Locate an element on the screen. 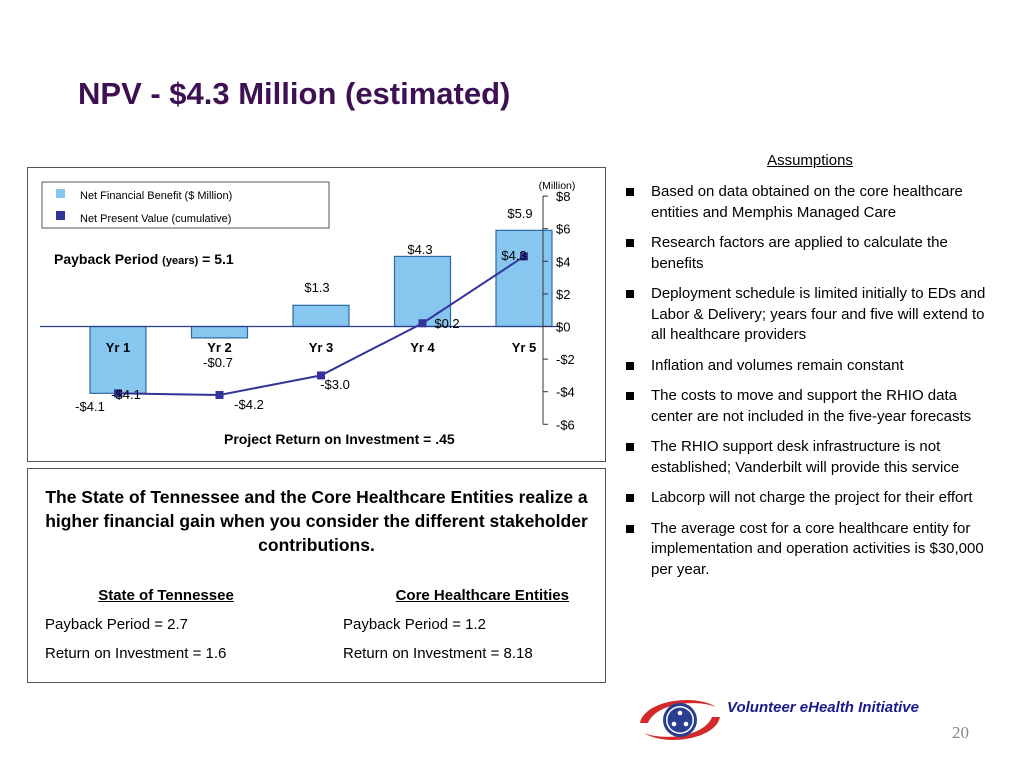 This screenshot has height=768, width=1024. entities-roi: Return on Investment = 8.18 is located at coordinates (438, 653).